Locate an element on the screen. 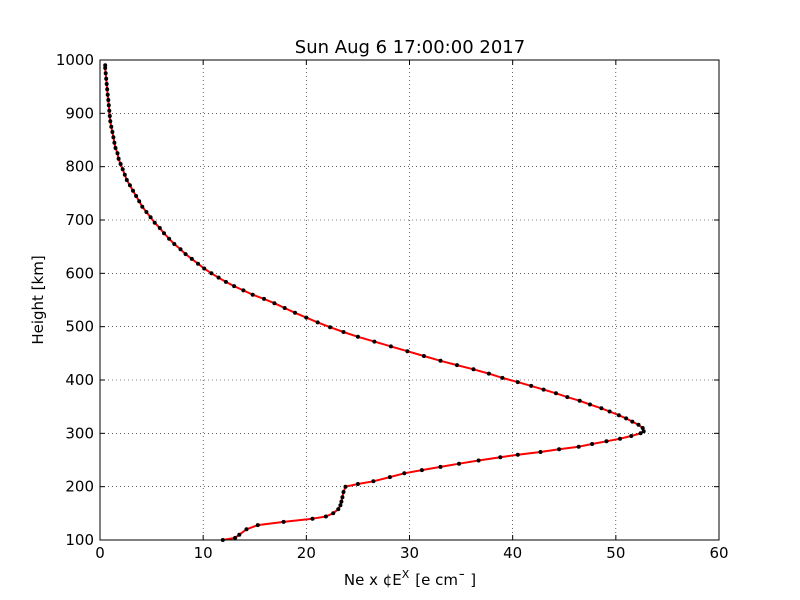 The image size is (800, 600). y-tick-label: 1000 is located at coordinates (75, 60).